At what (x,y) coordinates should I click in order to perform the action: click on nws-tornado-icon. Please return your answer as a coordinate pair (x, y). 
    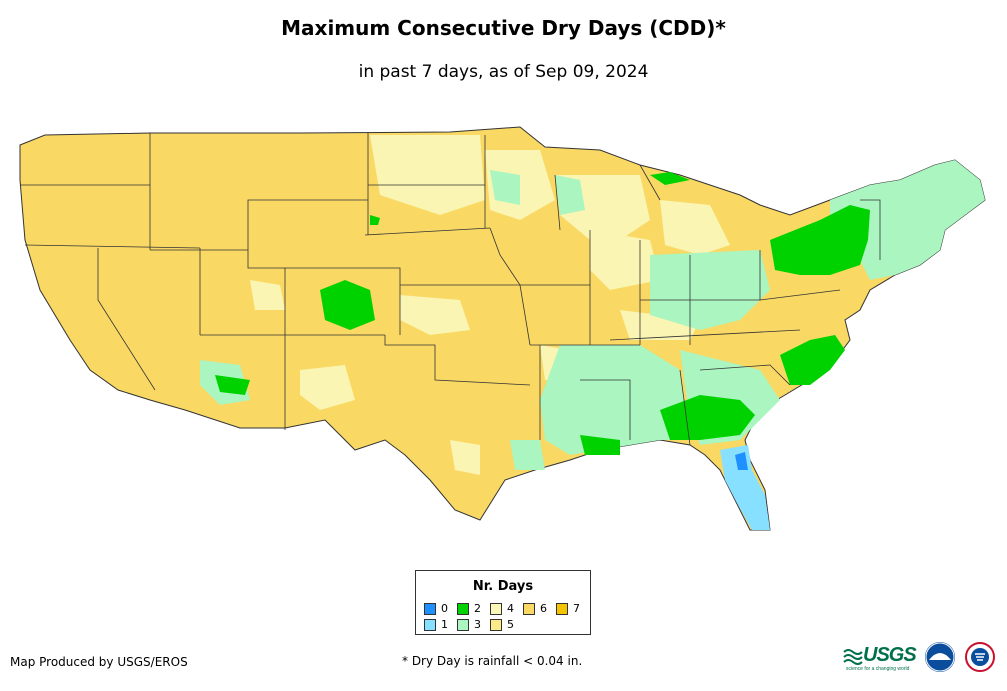
    Looking at the image, I should click on (980, 657).